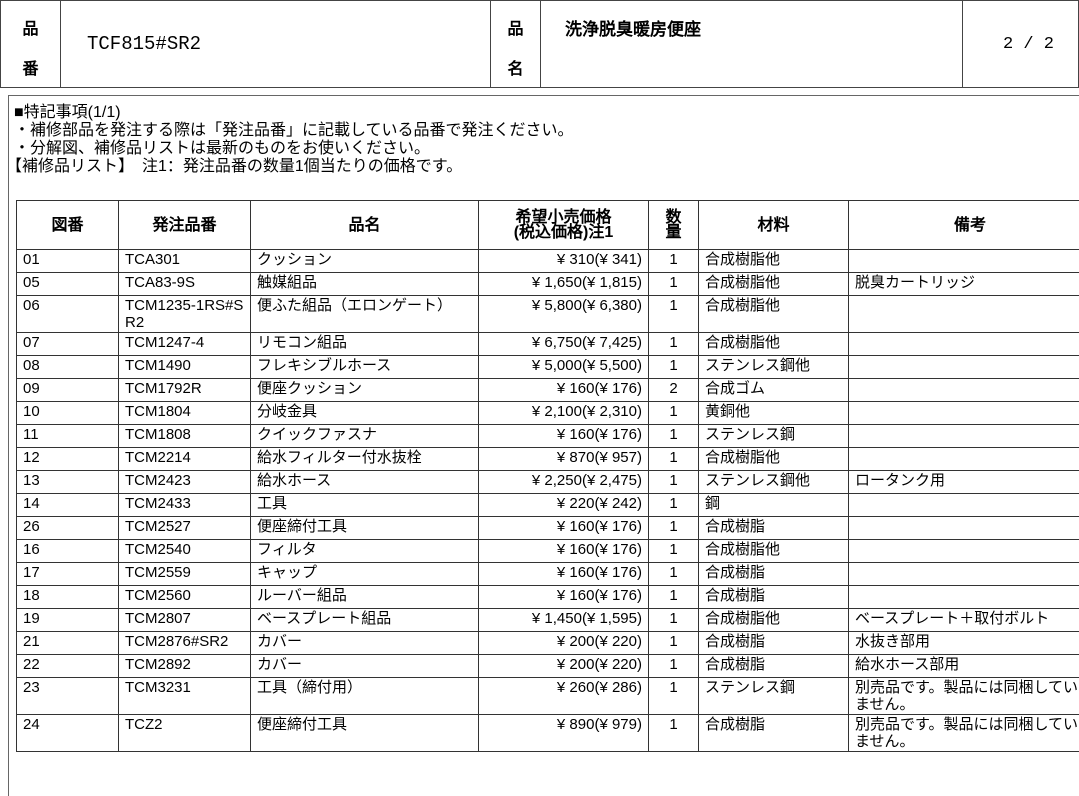 This screenshot has width=1079, height=796. I want to click on note-line: ・分解図、補修品リストは最新のものをお使いください。, so click(294, 149).